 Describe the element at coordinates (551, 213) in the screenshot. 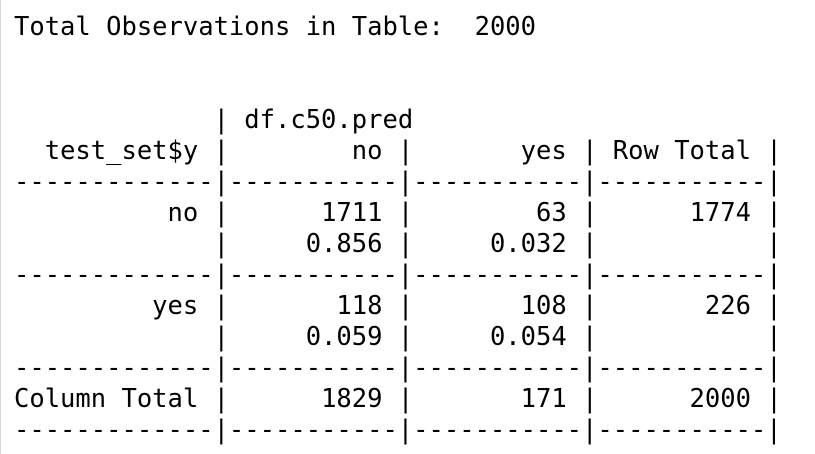

I see `cell-no-yes-count: 63` at that location.